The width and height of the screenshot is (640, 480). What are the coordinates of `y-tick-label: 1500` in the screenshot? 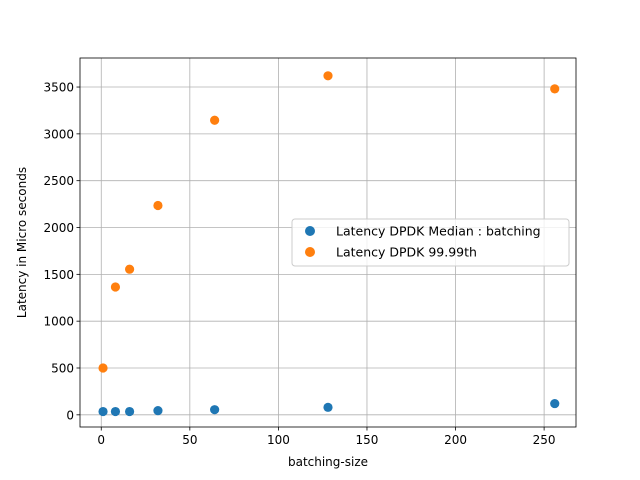 It's located at (58, 275).